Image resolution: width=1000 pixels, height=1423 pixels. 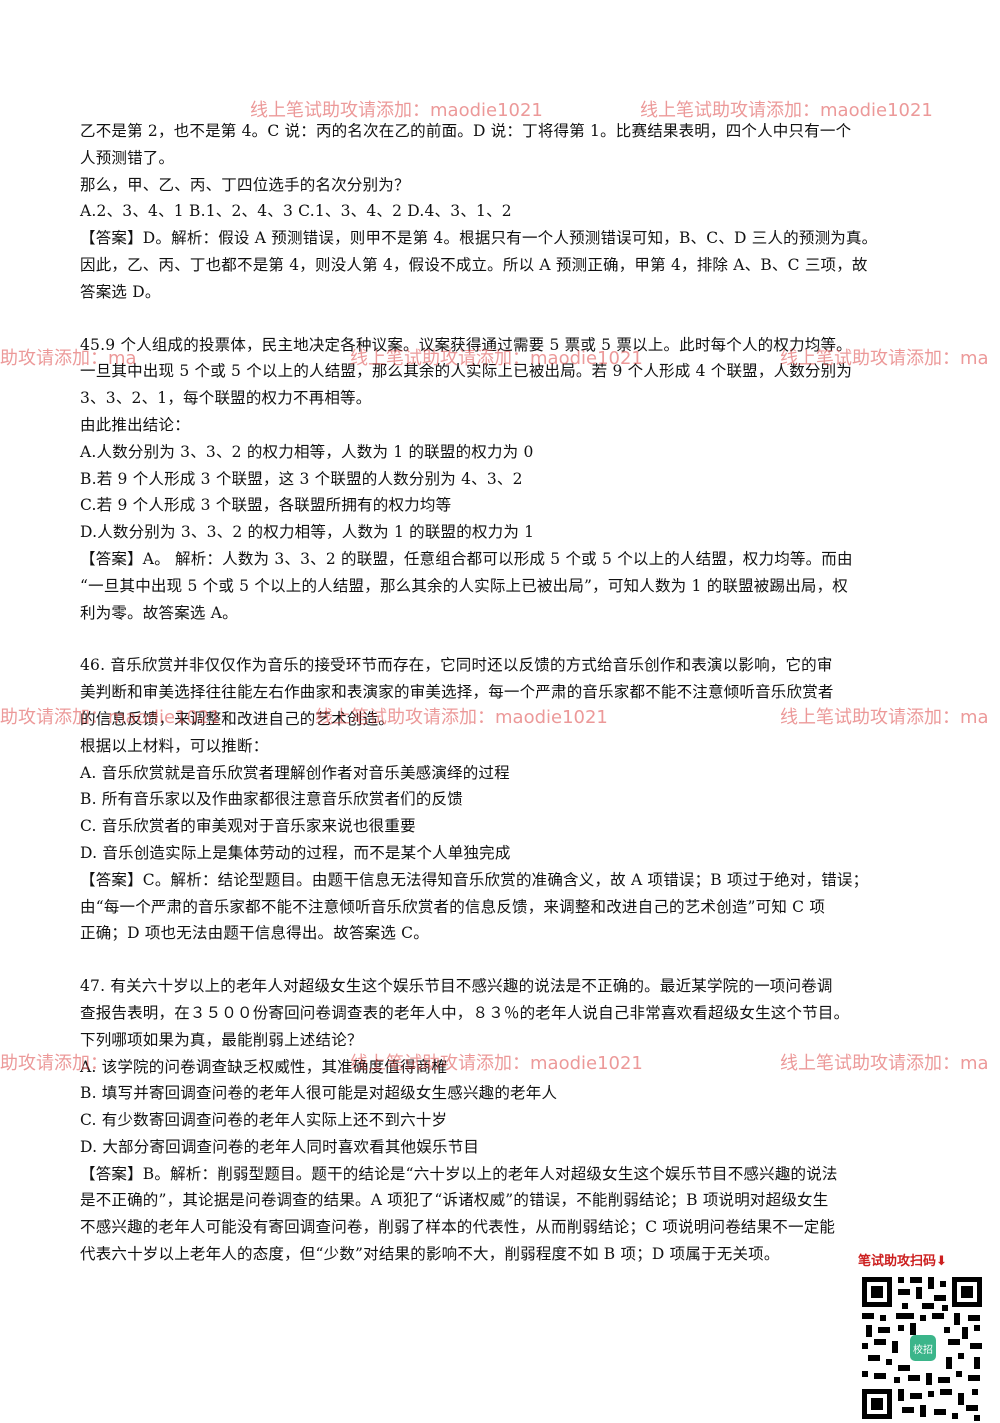 What do you see at coordinates (135, 424) in the screenshot?
I see `text-line: 由此推出结论：` at bounding box center [135, 424].